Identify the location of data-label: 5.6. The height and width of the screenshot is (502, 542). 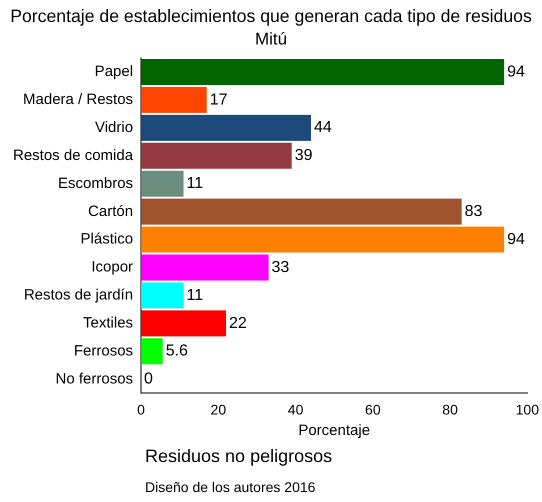
(177, 351).